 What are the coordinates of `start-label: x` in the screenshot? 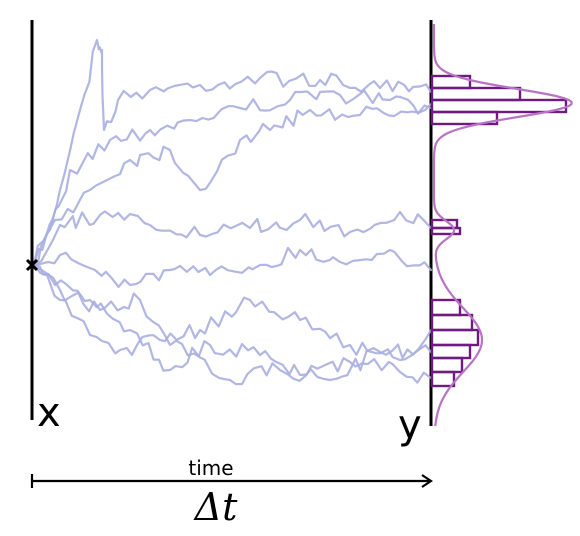 It's located at (49, 413).